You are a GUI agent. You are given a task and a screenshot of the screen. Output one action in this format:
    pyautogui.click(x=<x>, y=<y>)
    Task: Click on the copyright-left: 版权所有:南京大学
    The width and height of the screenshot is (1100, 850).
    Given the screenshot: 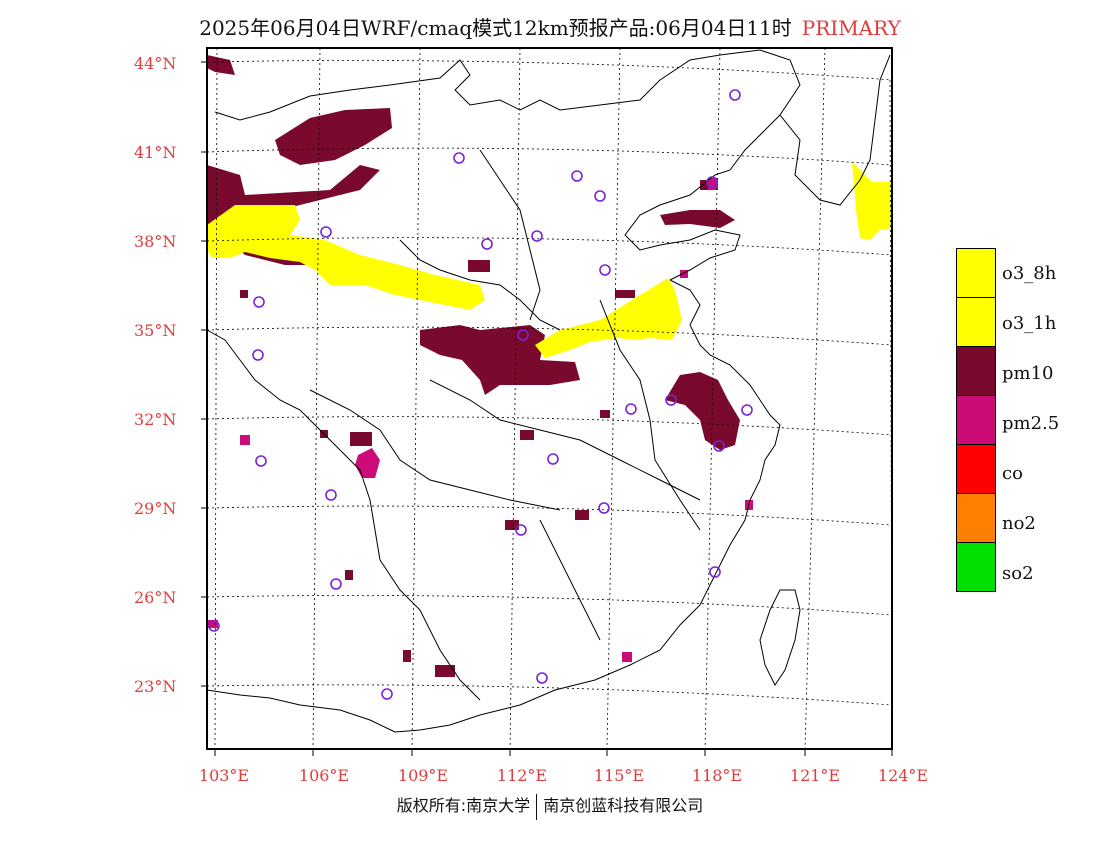 What is the action you would take?
    pyautogui.click(x=463, y=805)
    